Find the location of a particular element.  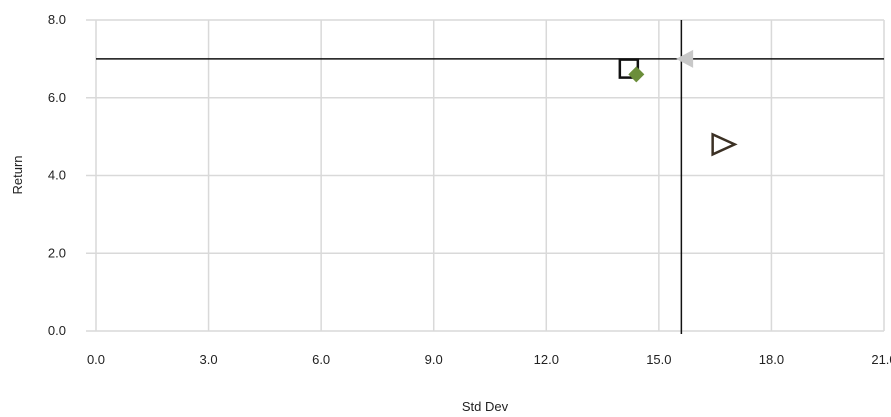

x-tick-label: 15.0 is located at coordinates (658, 359).